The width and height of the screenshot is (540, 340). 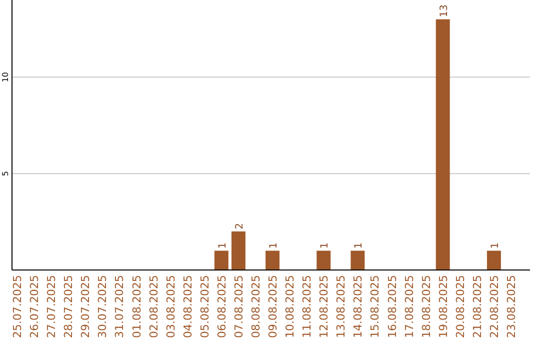 What do you see at coordinates (307, 306) in the screenshot?
I see `x-tick-label: 11.08.2025` at bounding box center [307, 306].